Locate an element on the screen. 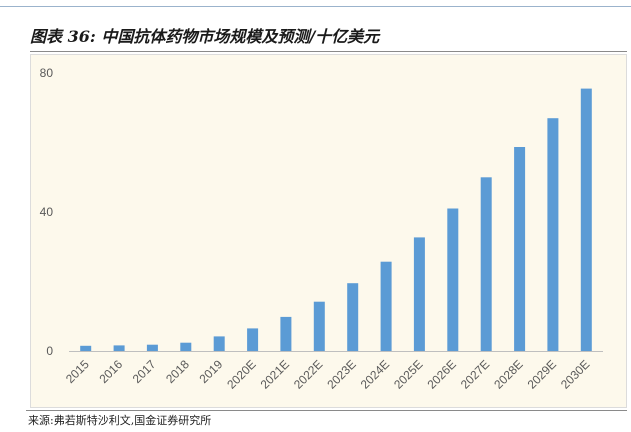  bar-2018 is located at coordinates (186, 346).